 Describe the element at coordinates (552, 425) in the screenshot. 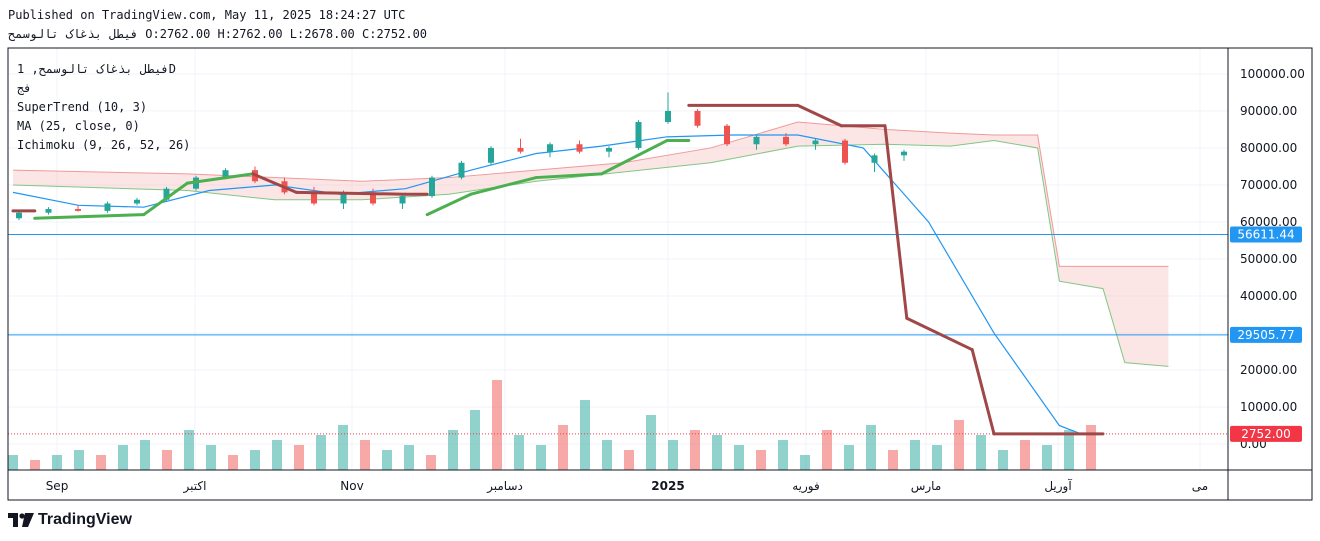

I see `volume-bars` at that location.